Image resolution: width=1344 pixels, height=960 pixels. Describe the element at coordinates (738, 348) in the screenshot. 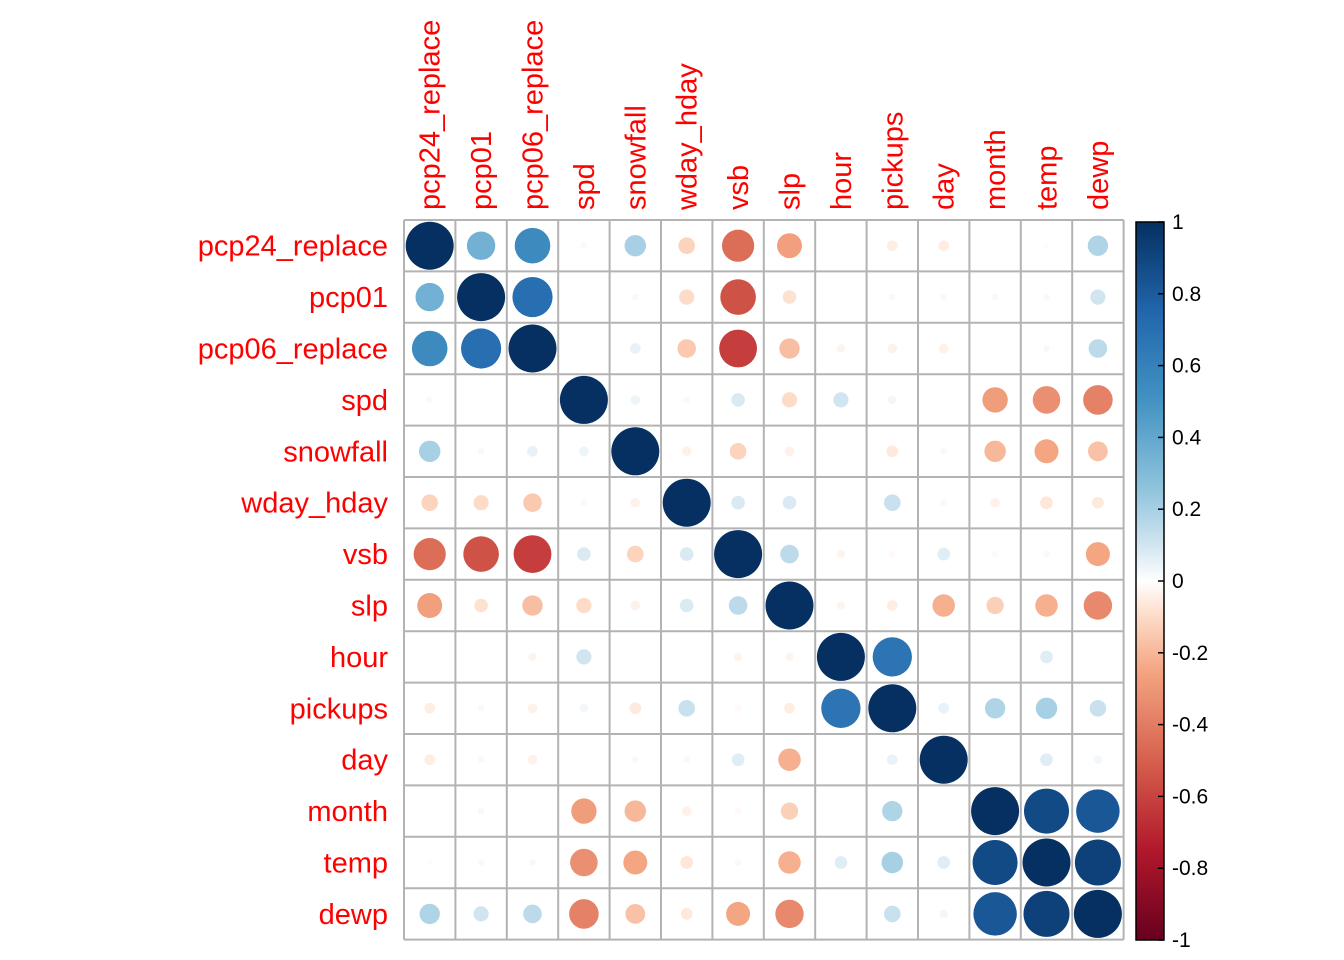

I see `corr-circle-pcp06_replace-vsb` at that location.